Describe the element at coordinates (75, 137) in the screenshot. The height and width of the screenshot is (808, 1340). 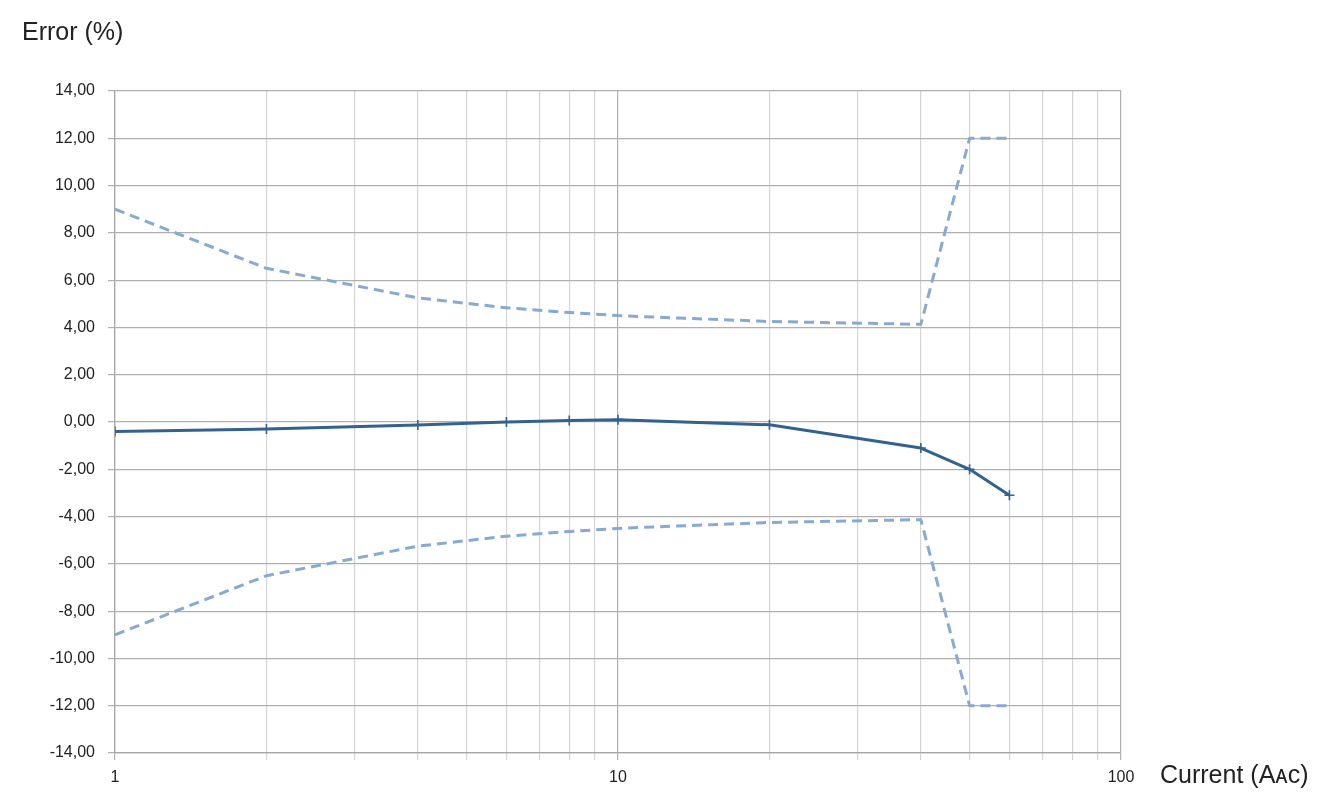
I see `y-tick-label: 12,00` at that location.